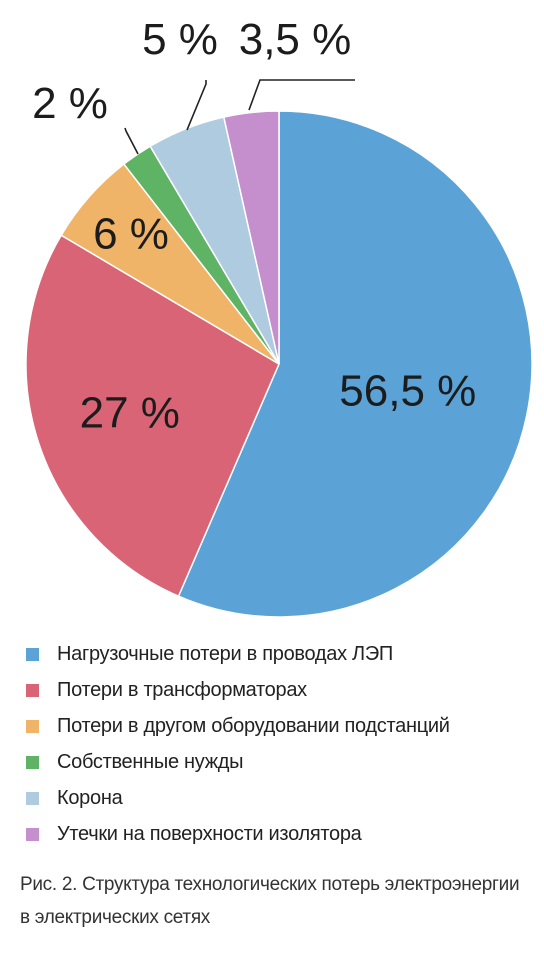 This screenshot has height=960, width=544. What do you see at coordinates (130, 413) in the screenshot?
I see `slice-data-label: 27 %` at bounding box center [130, 413].